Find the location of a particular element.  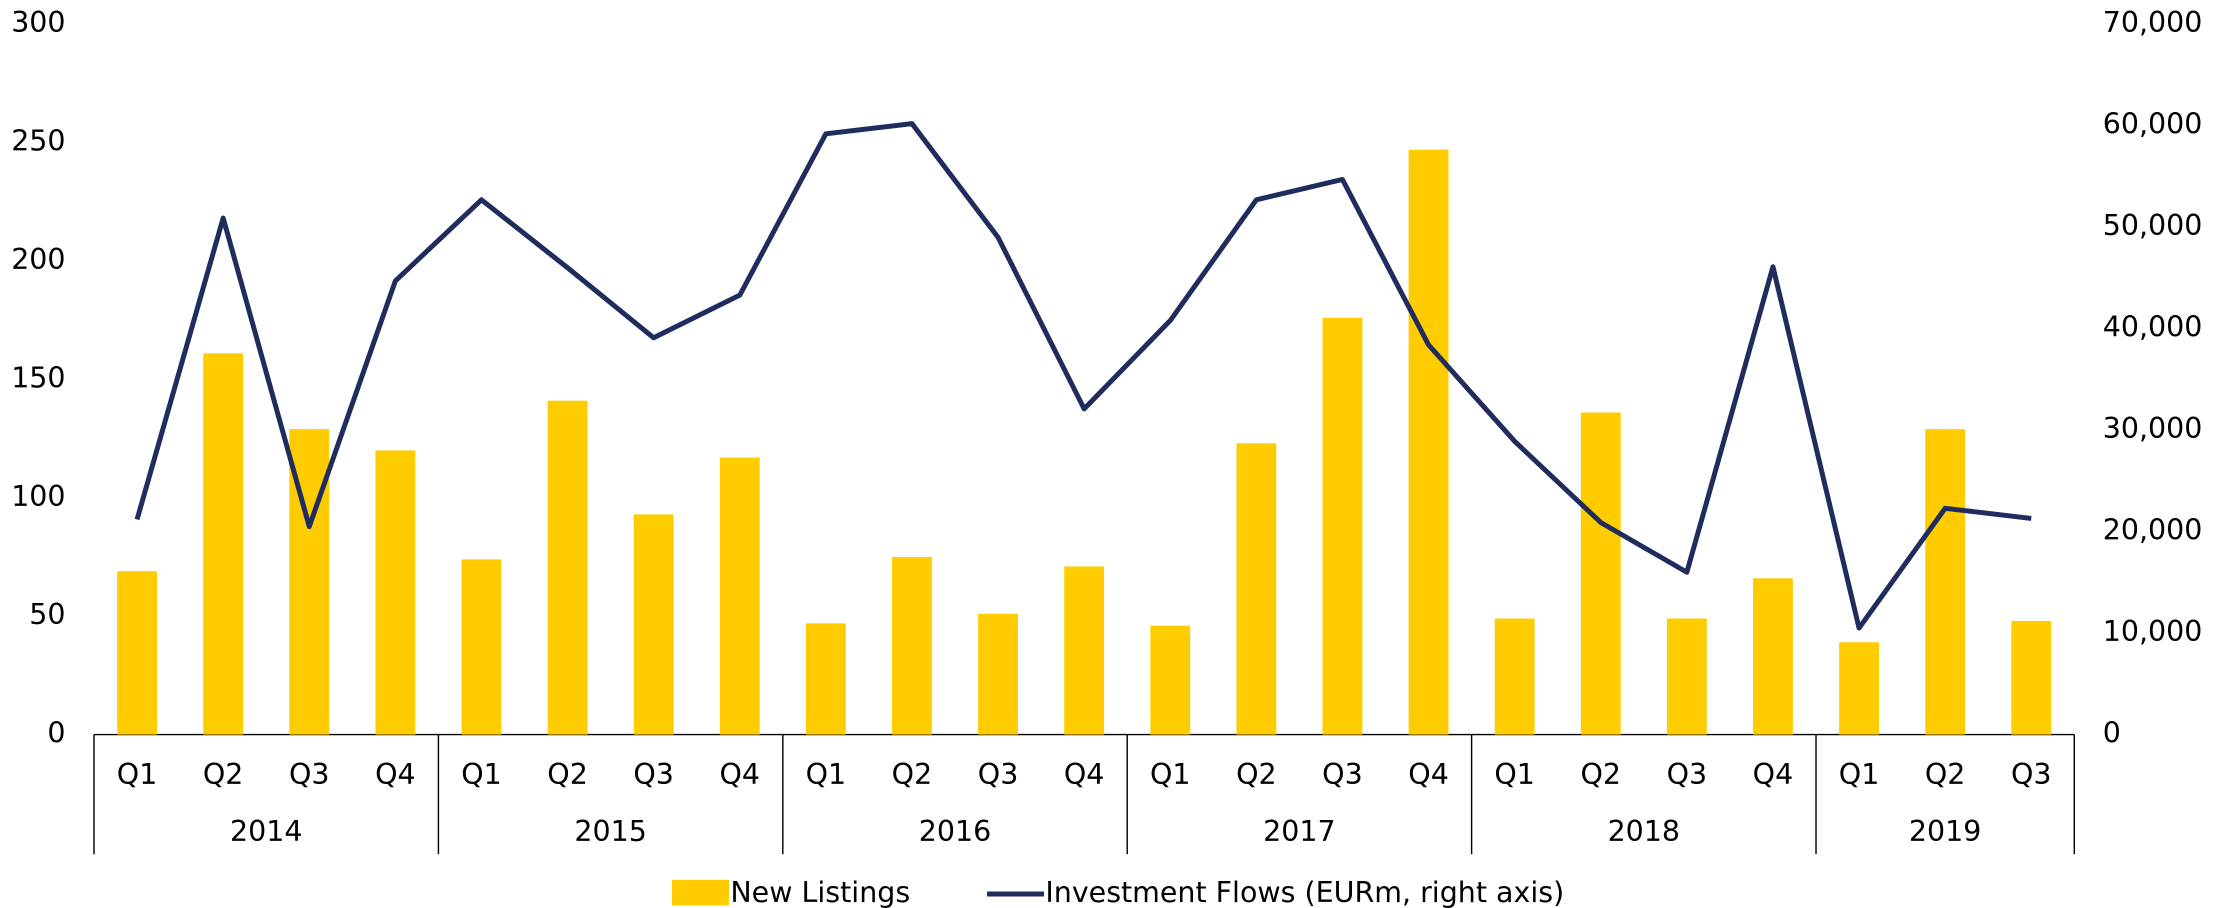

y2-tick-label: 20,000 is located at coordinates (2153, 530).